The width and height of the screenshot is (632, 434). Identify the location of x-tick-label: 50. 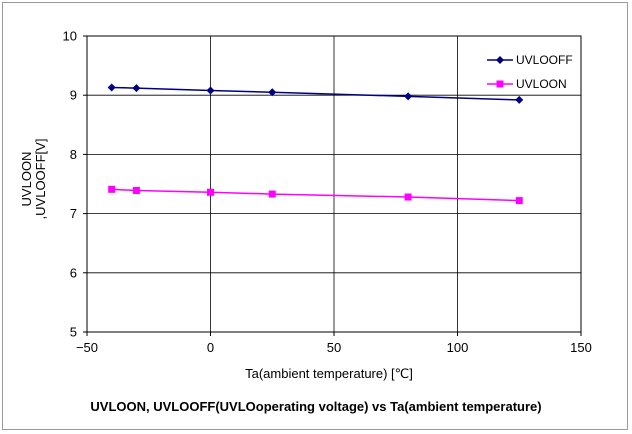
(334, 347).